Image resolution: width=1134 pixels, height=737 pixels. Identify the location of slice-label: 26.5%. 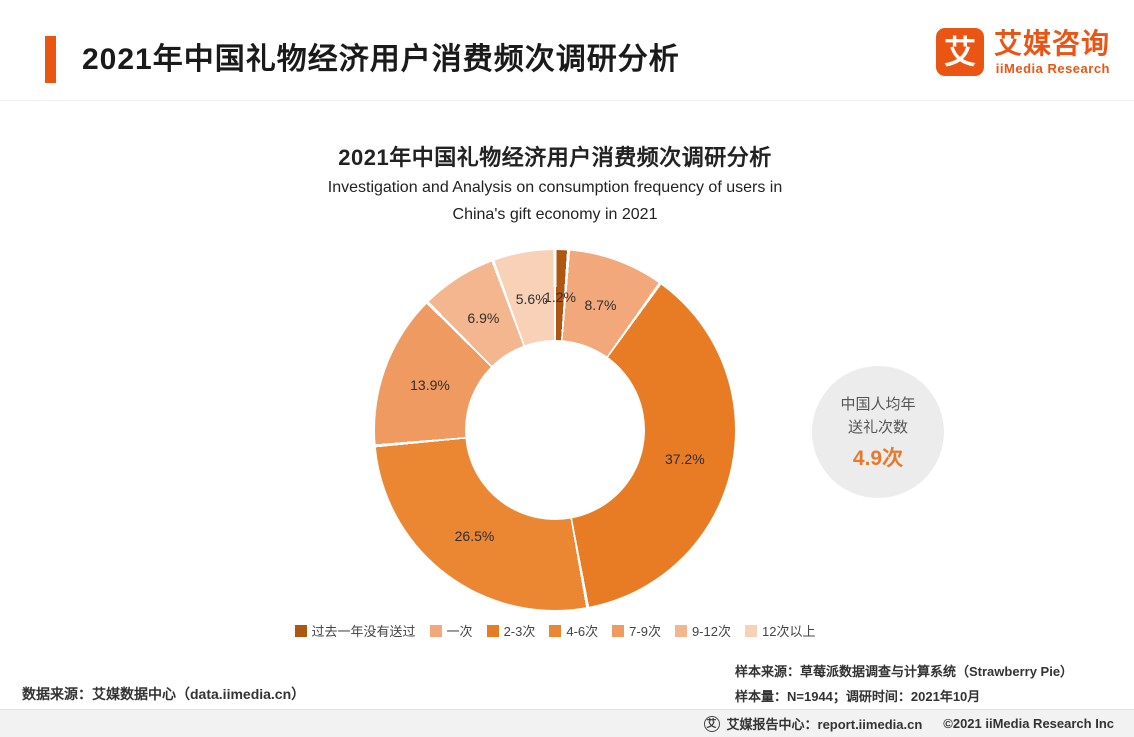
(474, 535).